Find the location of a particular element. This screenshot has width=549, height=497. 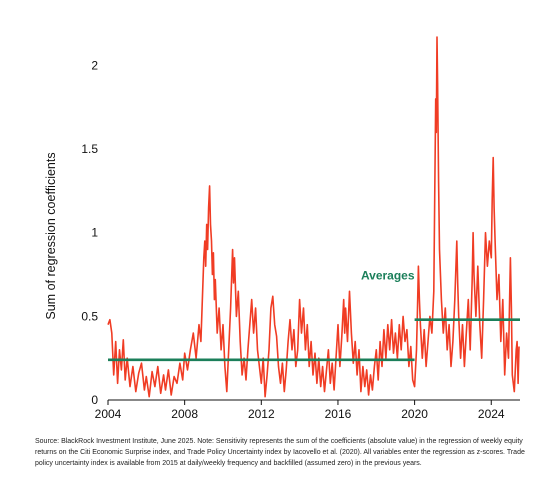

averages-label: Averages is located at coordinates (388, 276).